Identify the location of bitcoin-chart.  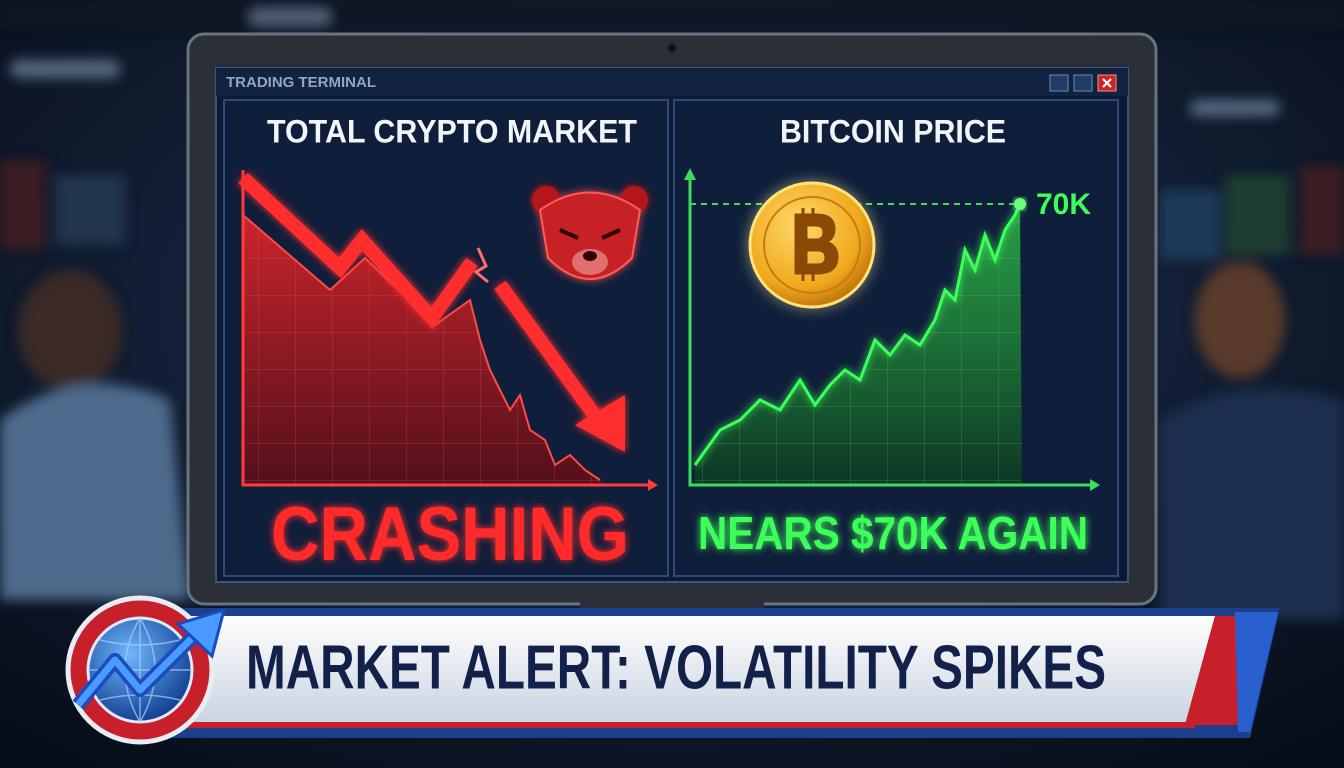
(892, 329).